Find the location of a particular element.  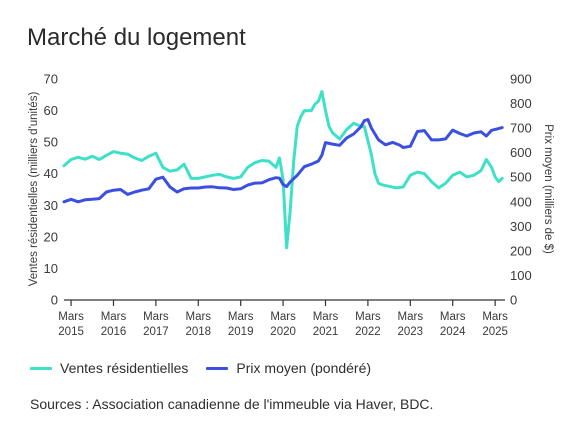

left-tick-label: 50 is located at coordinates (51, 142).